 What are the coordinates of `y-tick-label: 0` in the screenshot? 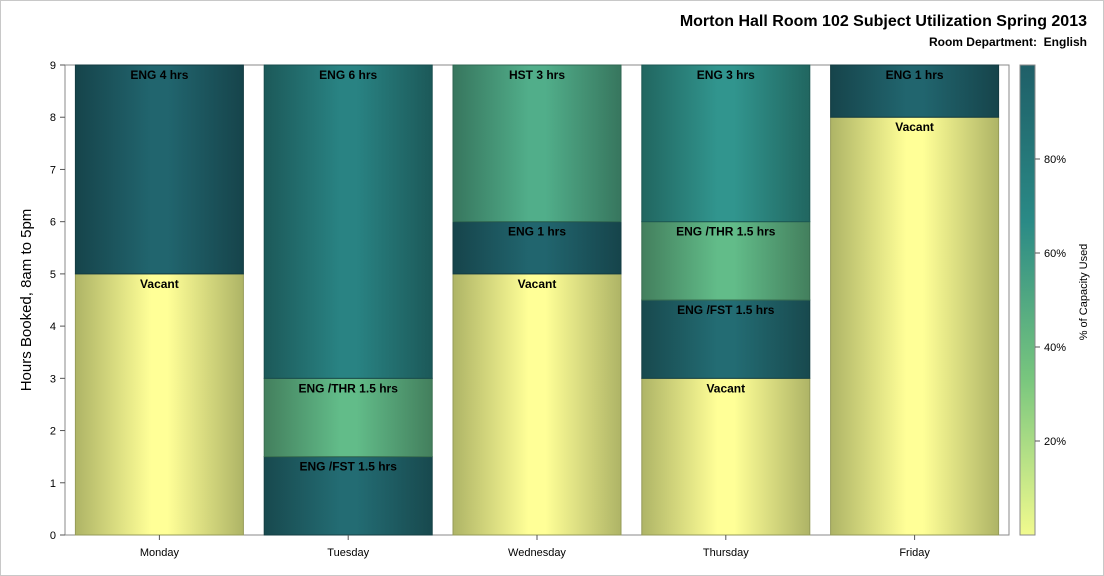 It's located at (53, 536).